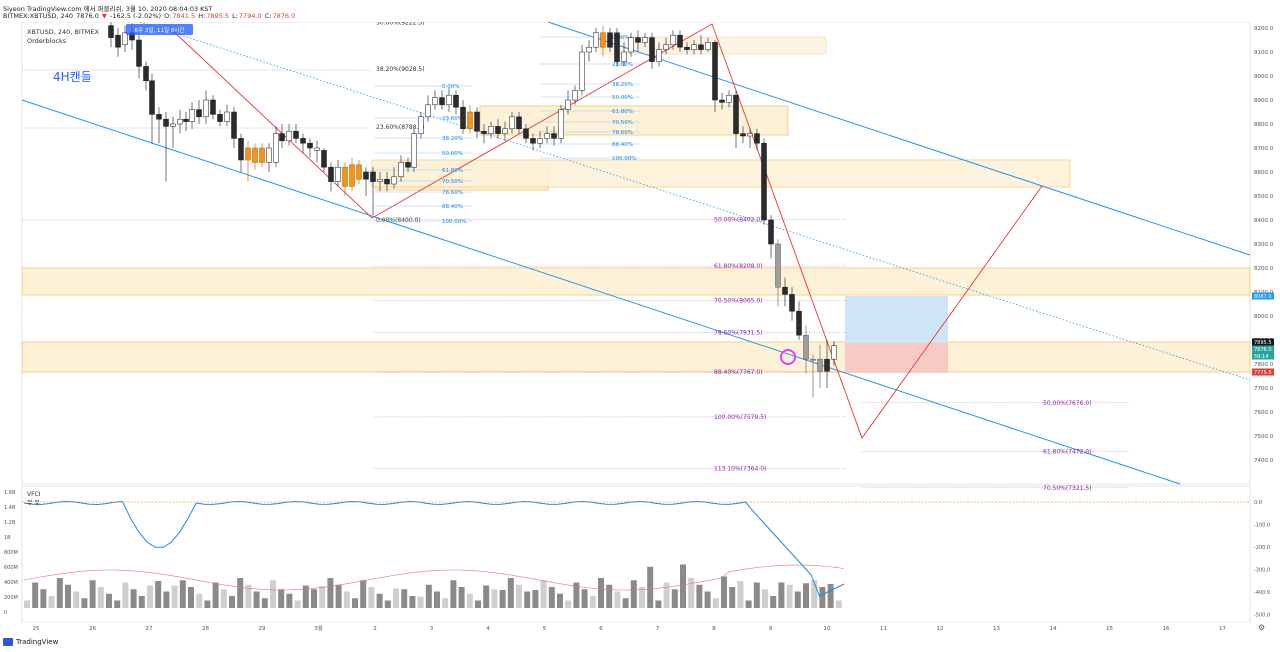 Image resolution: width=1280 pixels, height=652 pixels. What do you see at coordinates (788, 357) in the screenshot?
I see `highlight-circle` at bounding box center [788, 357].